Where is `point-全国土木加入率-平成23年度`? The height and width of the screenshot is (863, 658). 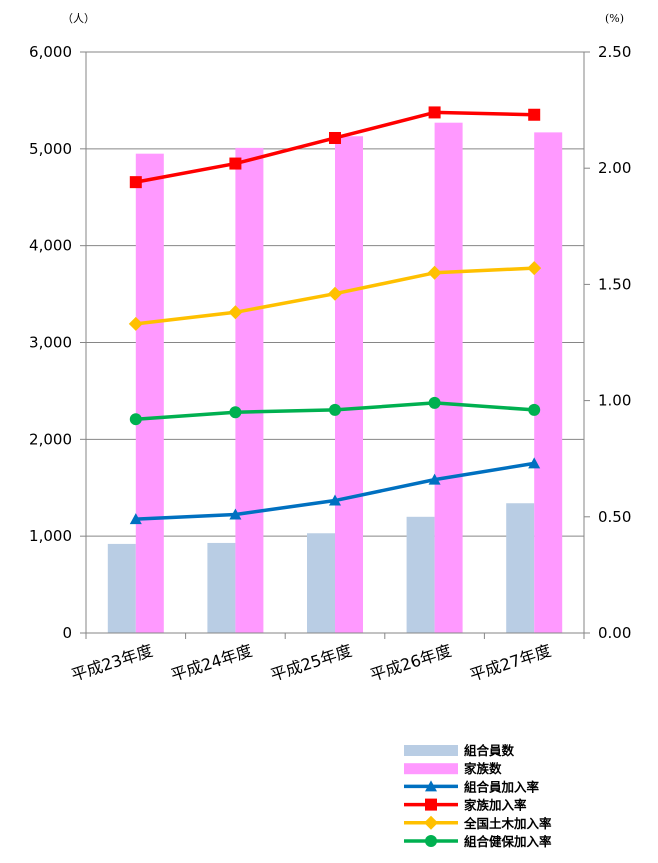
point-全国土木加入率-平成23年度 is located at coordinates (135, 323).